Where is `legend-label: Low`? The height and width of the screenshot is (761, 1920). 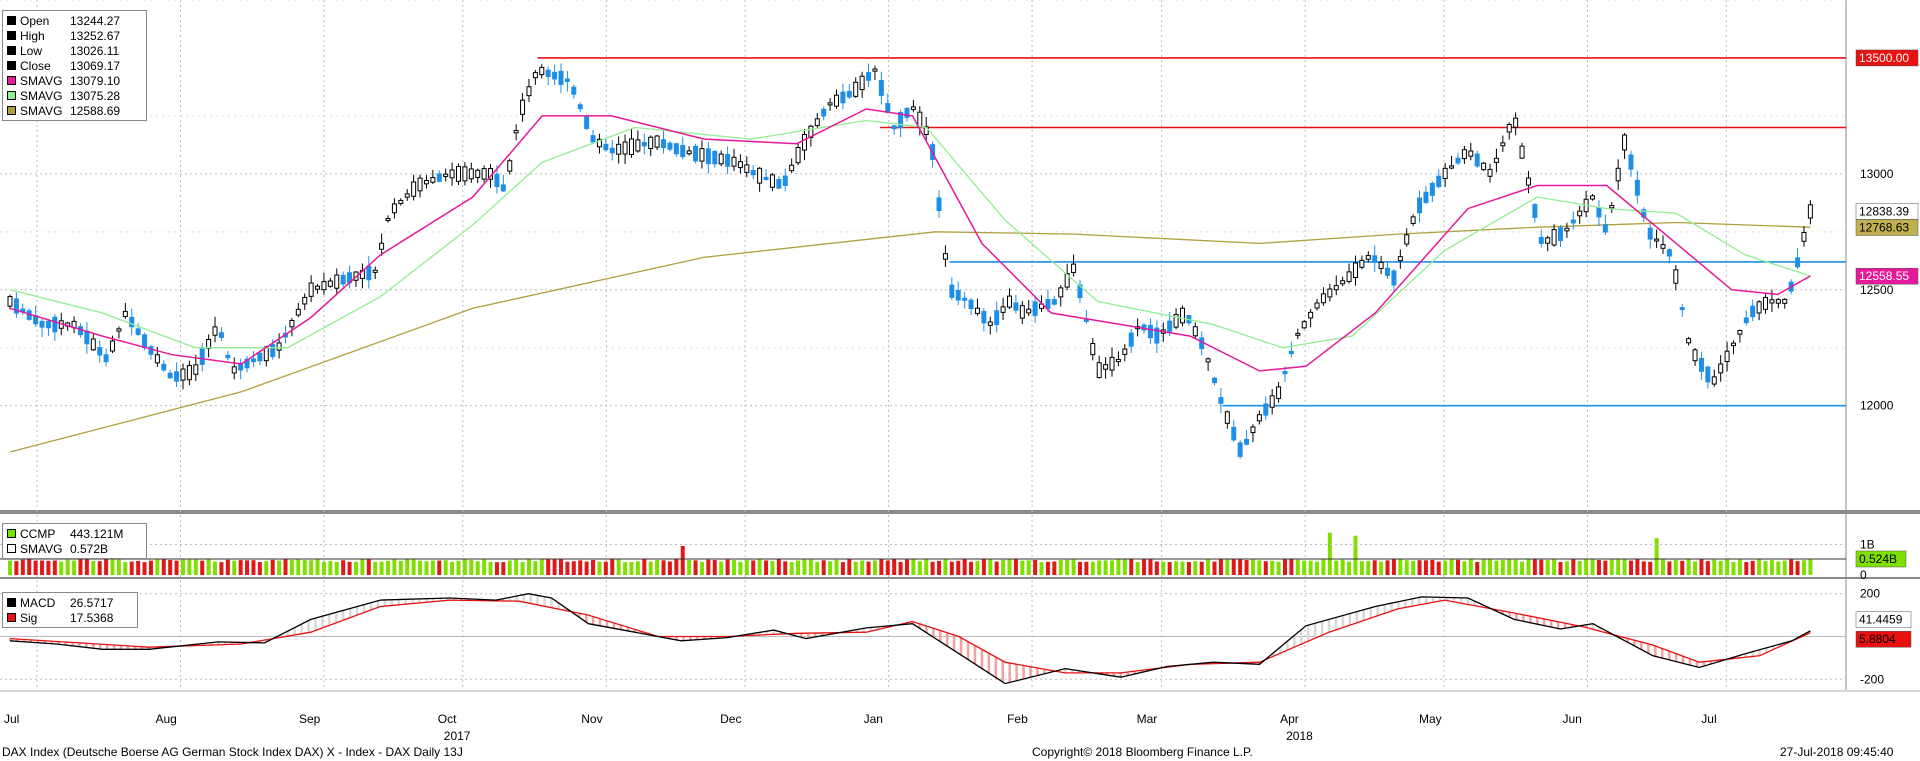 legend-label: Low is located at coordinates (31, 50).